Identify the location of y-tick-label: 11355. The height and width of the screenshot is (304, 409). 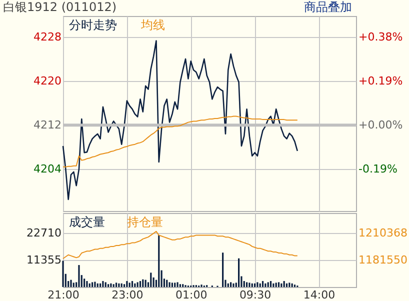
(44, 259).